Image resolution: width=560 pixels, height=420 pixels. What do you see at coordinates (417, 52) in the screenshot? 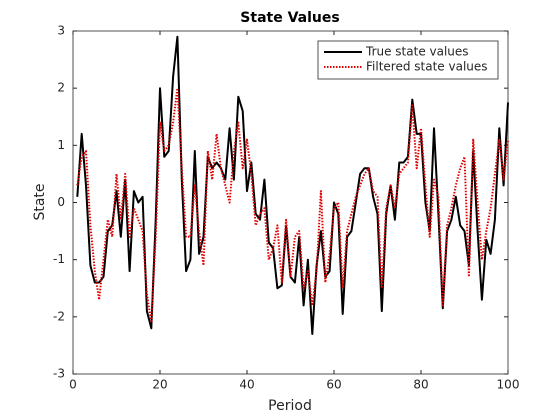
I see `legend-label: True state values` at bounding box center [417, 52].